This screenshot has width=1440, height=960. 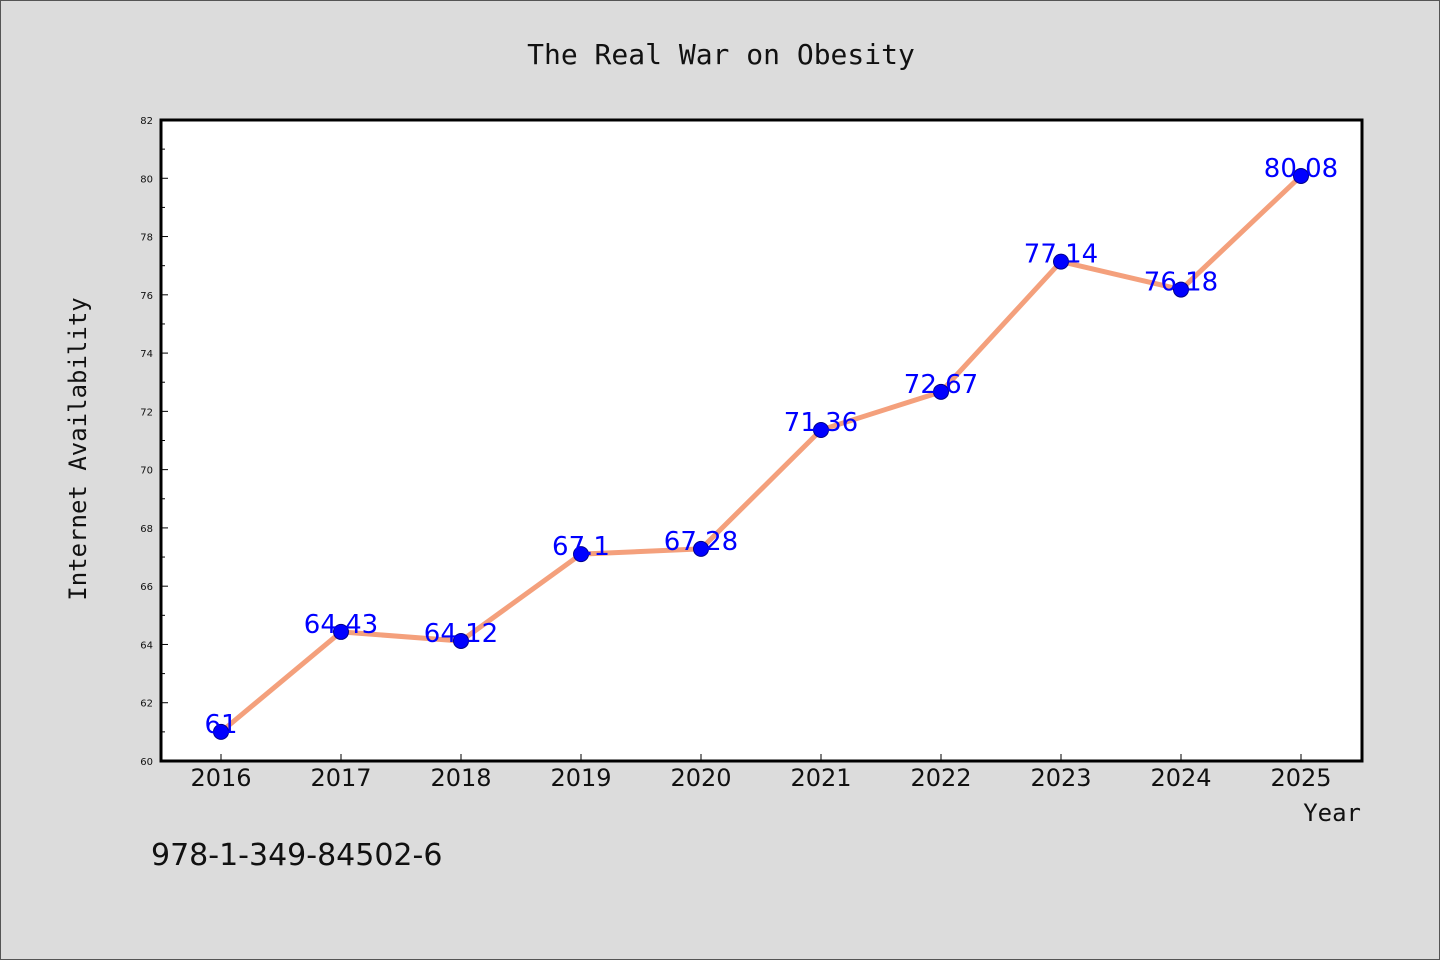 What do you see at coordinates (146, 762) in the screenshot?
I see `y-tick-label: 60` at bounding box center [146, 762].